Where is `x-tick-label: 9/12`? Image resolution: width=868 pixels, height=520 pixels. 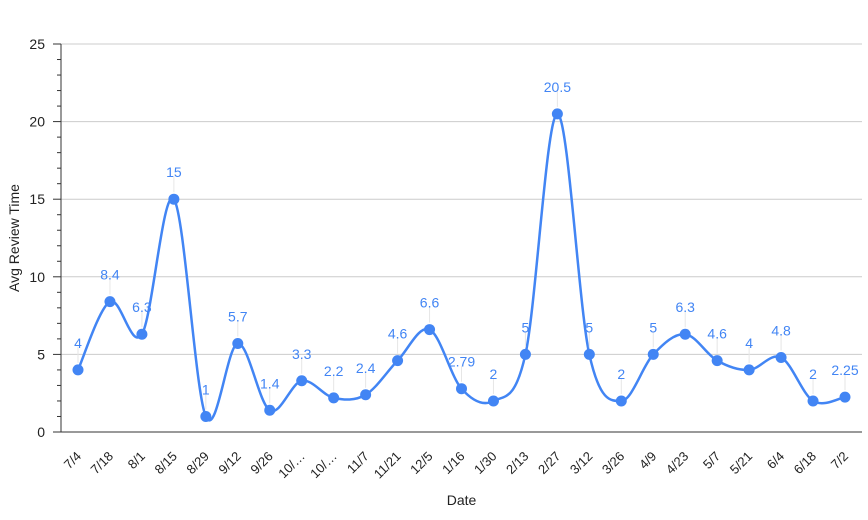
x-tick-label: 9/12 is located at coordinates (229, 463).